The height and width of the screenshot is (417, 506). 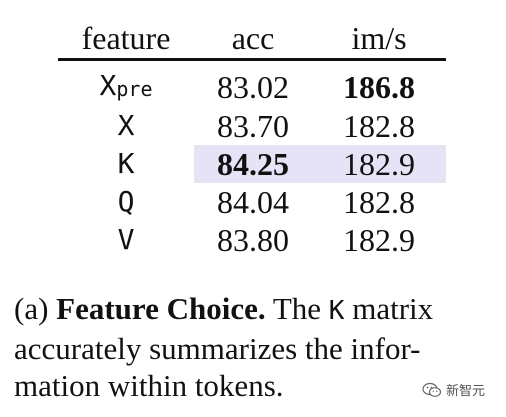 What do you see at coordinates (253, 87) in the screenshot?
I see `acc-cell: 83.02` at bounding box center [253, 87].